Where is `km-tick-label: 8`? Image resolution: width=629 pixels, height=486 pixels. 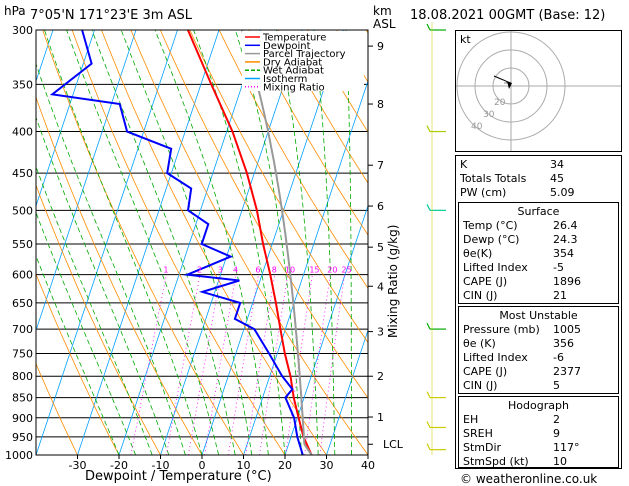 km-tick-label: 8 is located at coordinates (380, 104).